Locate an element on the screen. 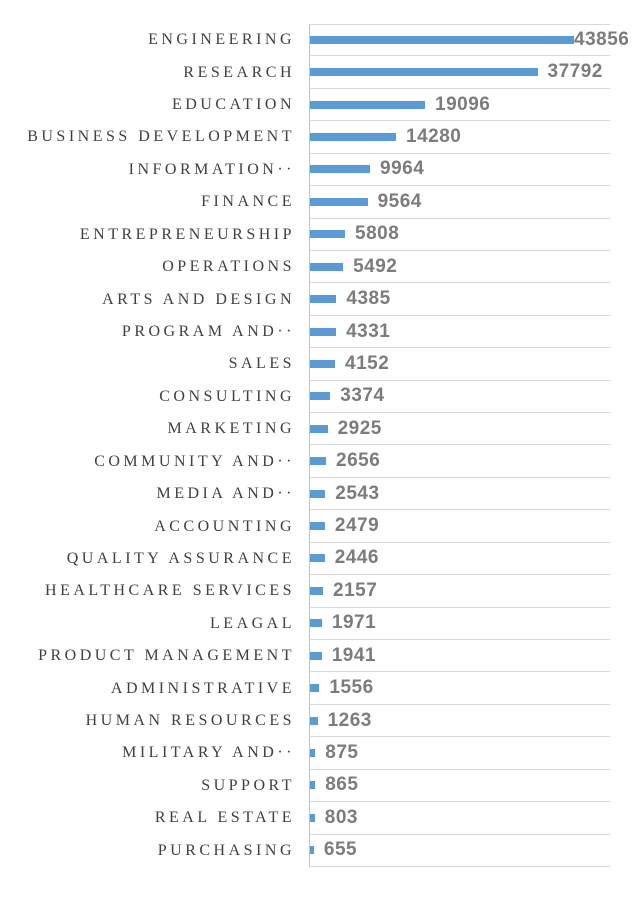  category-label: OPERATIONS is located at coordinates (228, 267).